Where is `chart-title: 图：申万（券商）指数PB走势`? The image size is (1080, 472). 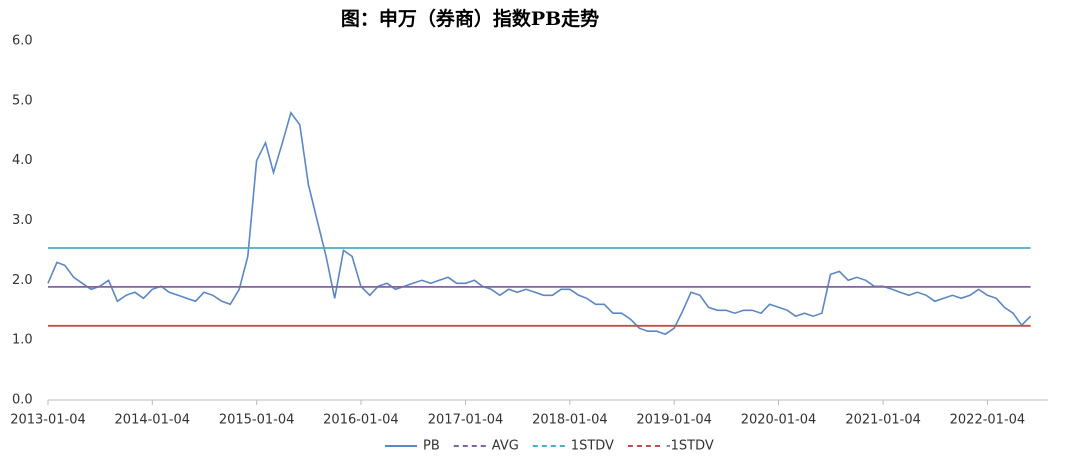 chart-title: 图：申万（券商）指数PB走势 is located at coordinates (470, 18).